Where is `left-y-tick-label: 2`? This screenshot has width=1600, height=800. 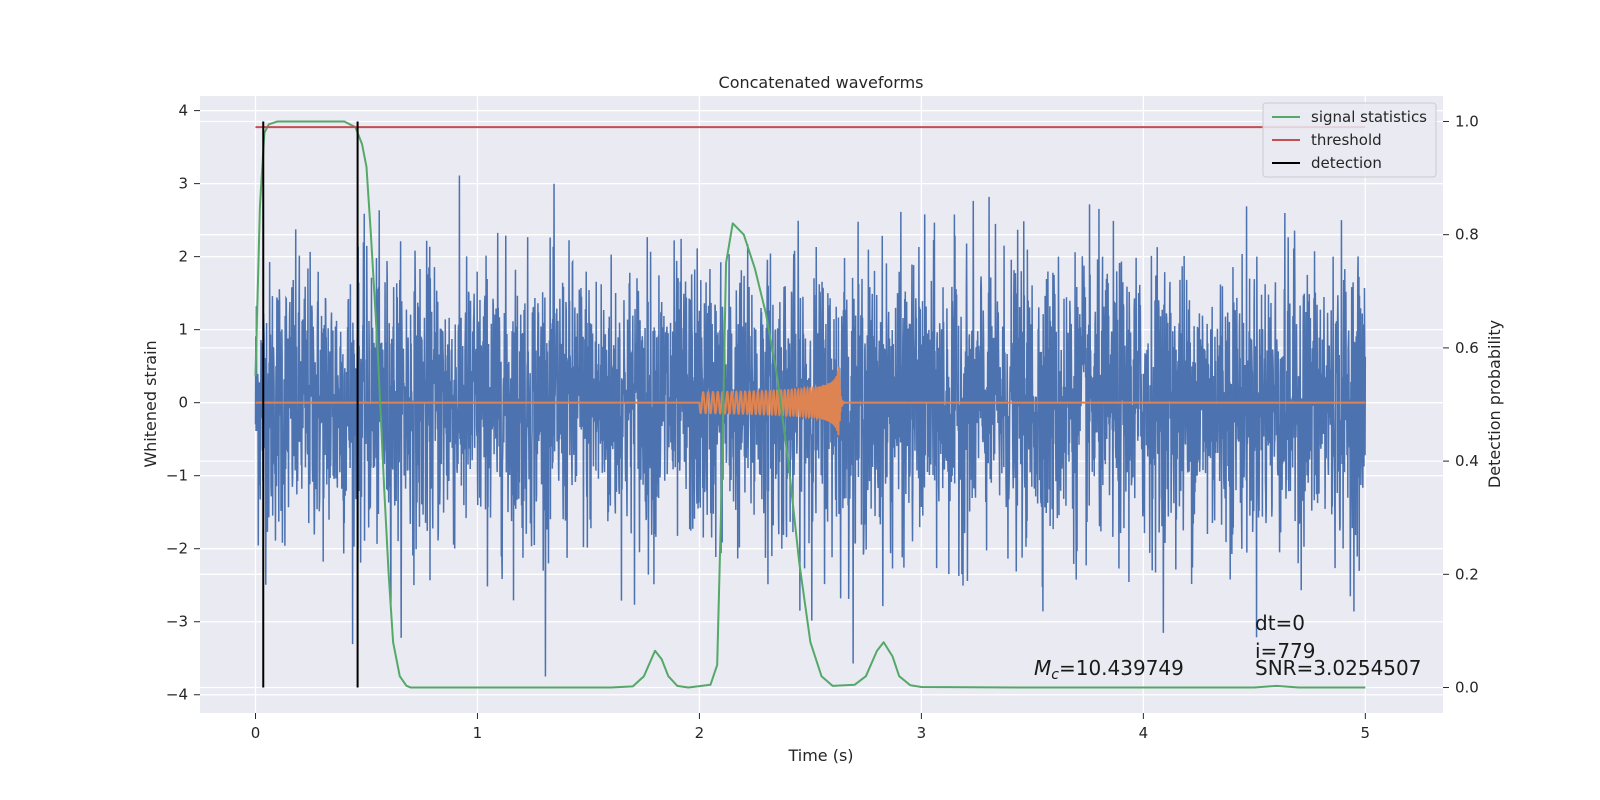
left-y-tick-label: 2 is located at coordinates (183, 257).